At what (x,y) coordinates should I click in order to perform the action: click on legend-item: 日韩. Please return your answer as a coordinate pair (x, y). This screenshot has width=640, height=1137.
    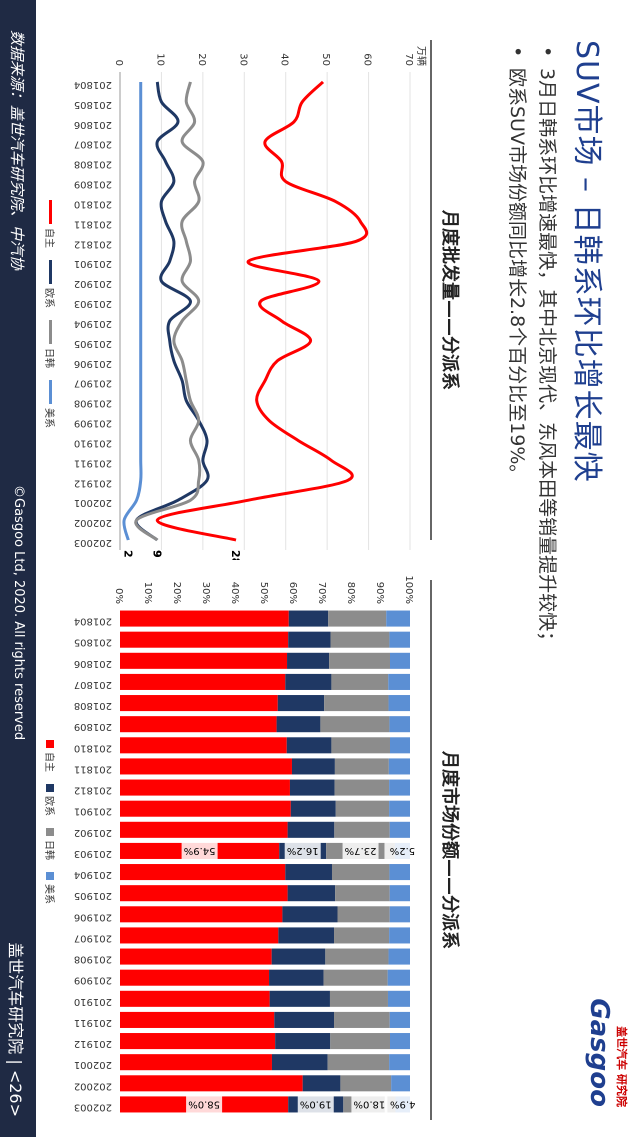
    Looking at the image, I should click on (50, 344).